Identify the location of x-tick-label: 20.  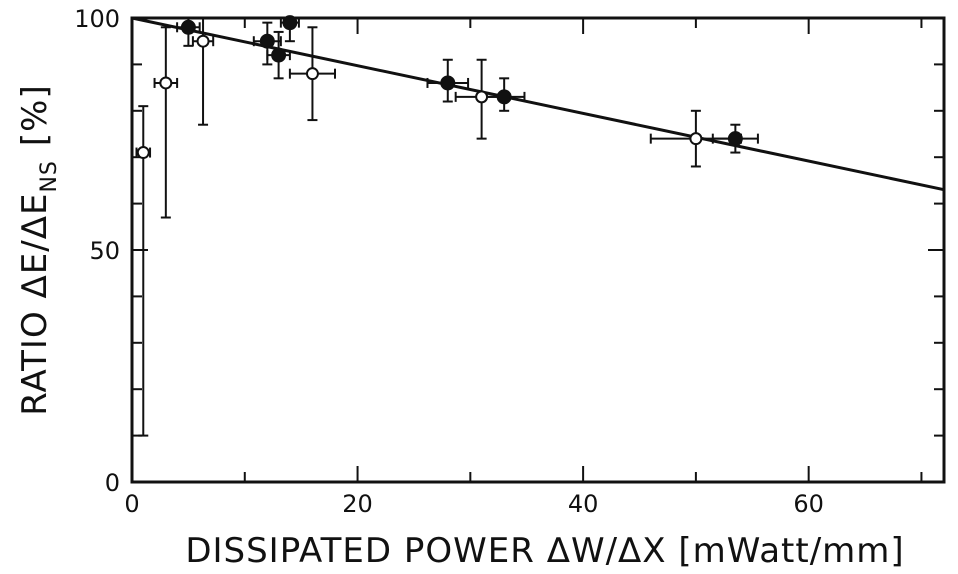
(357, 504).